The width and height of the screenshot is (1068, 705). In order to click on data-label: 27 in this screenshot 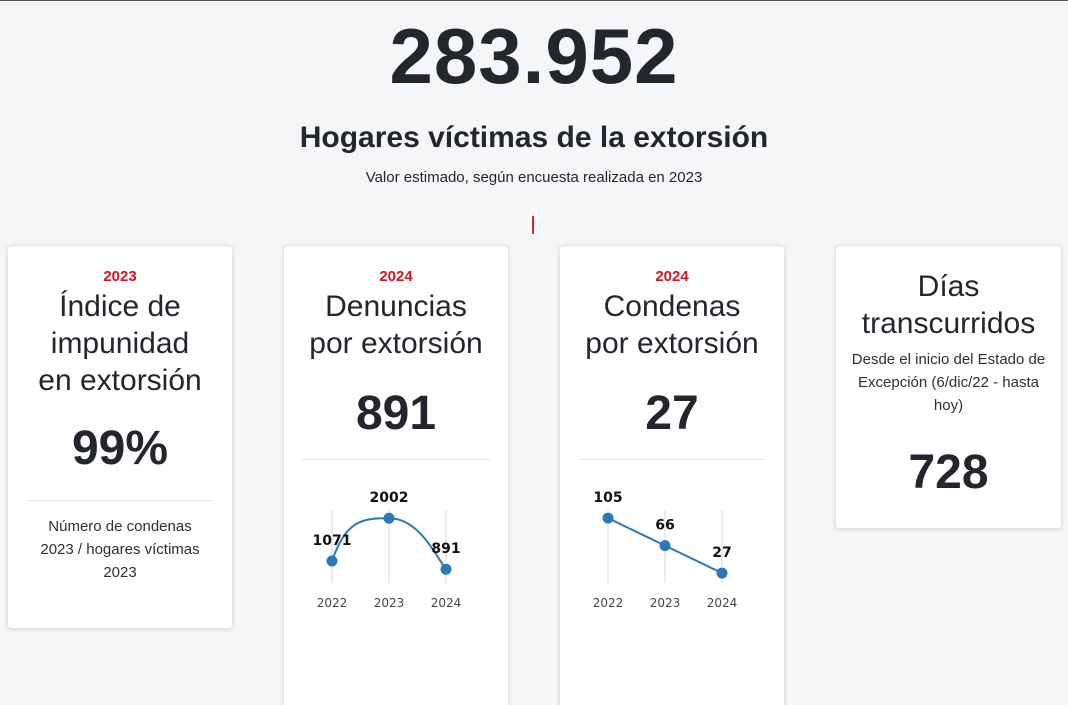, I will do `click(721, 553)`.